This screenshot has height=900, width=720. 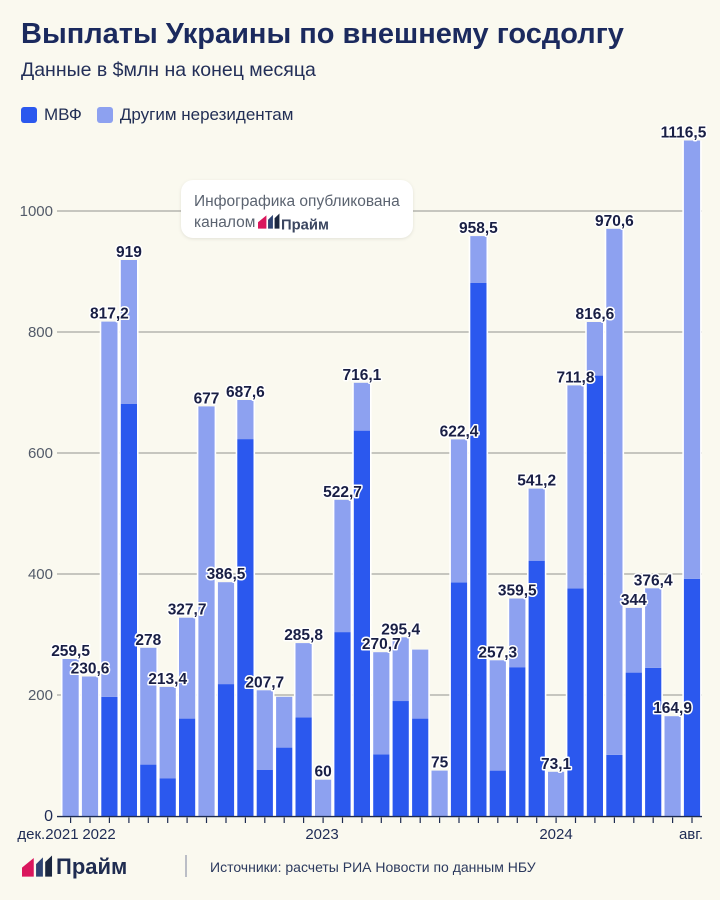 What do you see at coordinates (672, 708) in the screenshot?
I see `svg-text: 164,9` at bounding box center [672, 708].